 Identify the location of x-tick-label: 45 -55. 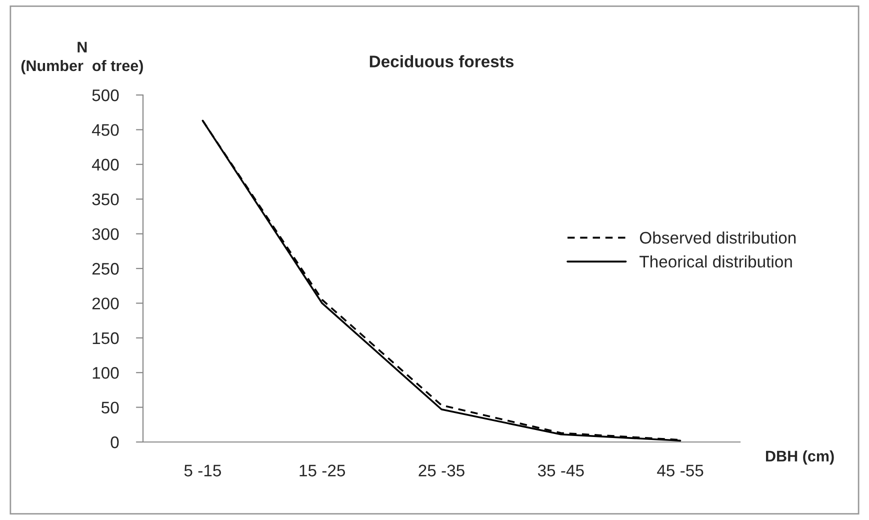
(680, 470).